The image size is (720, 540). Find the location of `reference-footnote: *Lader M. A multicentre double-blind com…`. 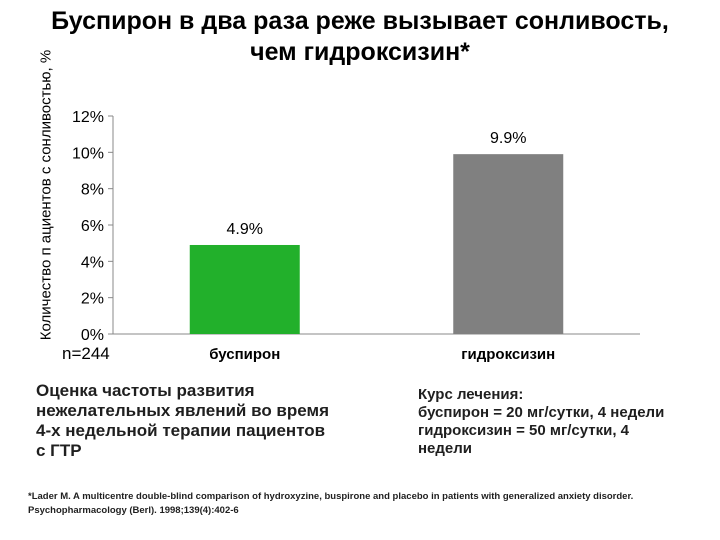

reference-footnote: *Lader M. A multicentre double-blind com… is located at coordinates (331, 503).